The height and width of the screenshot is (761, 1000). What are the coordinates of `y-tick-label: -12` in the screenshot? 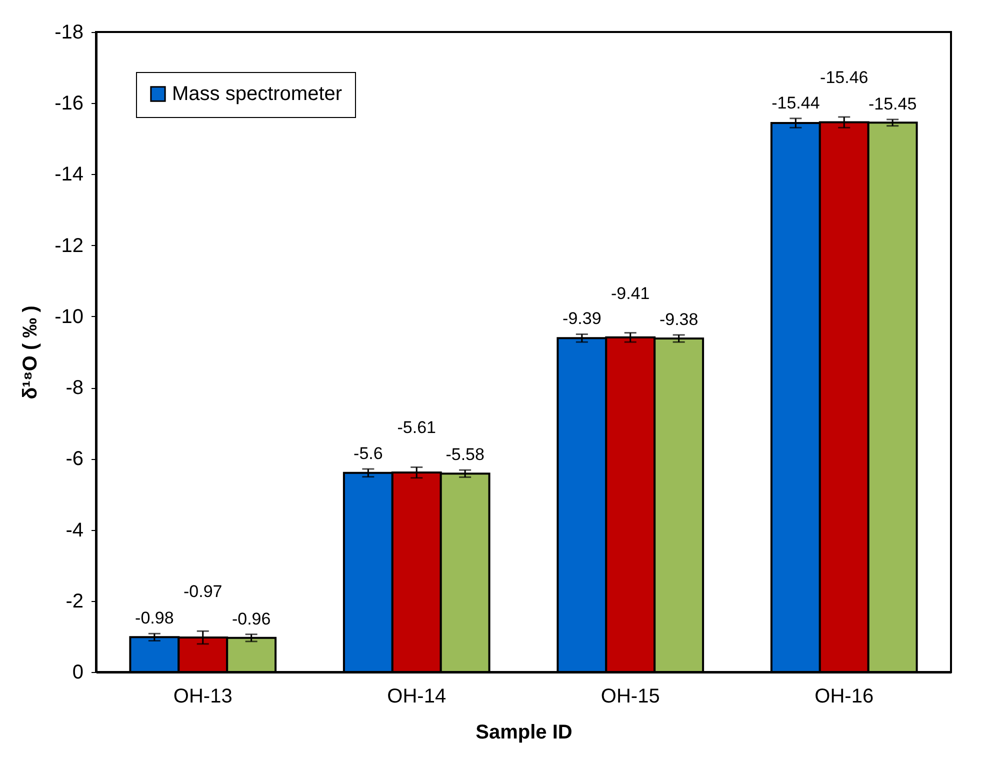 It's located at (69, 245).